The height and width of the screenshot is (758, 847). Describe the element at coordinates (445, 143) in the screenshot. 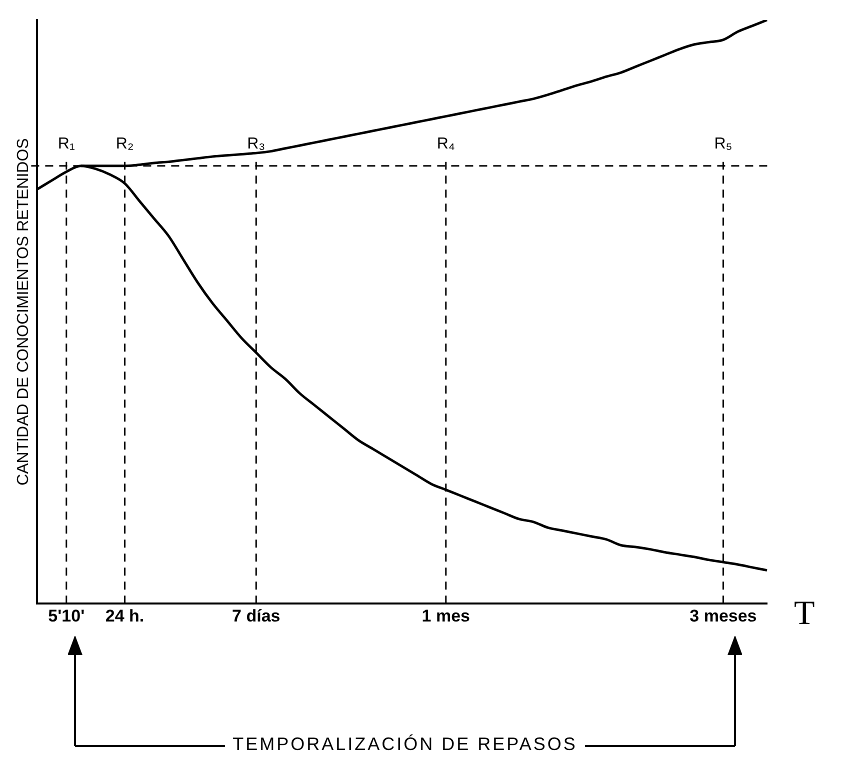

I see `ref-line-label: R₄` at that location.